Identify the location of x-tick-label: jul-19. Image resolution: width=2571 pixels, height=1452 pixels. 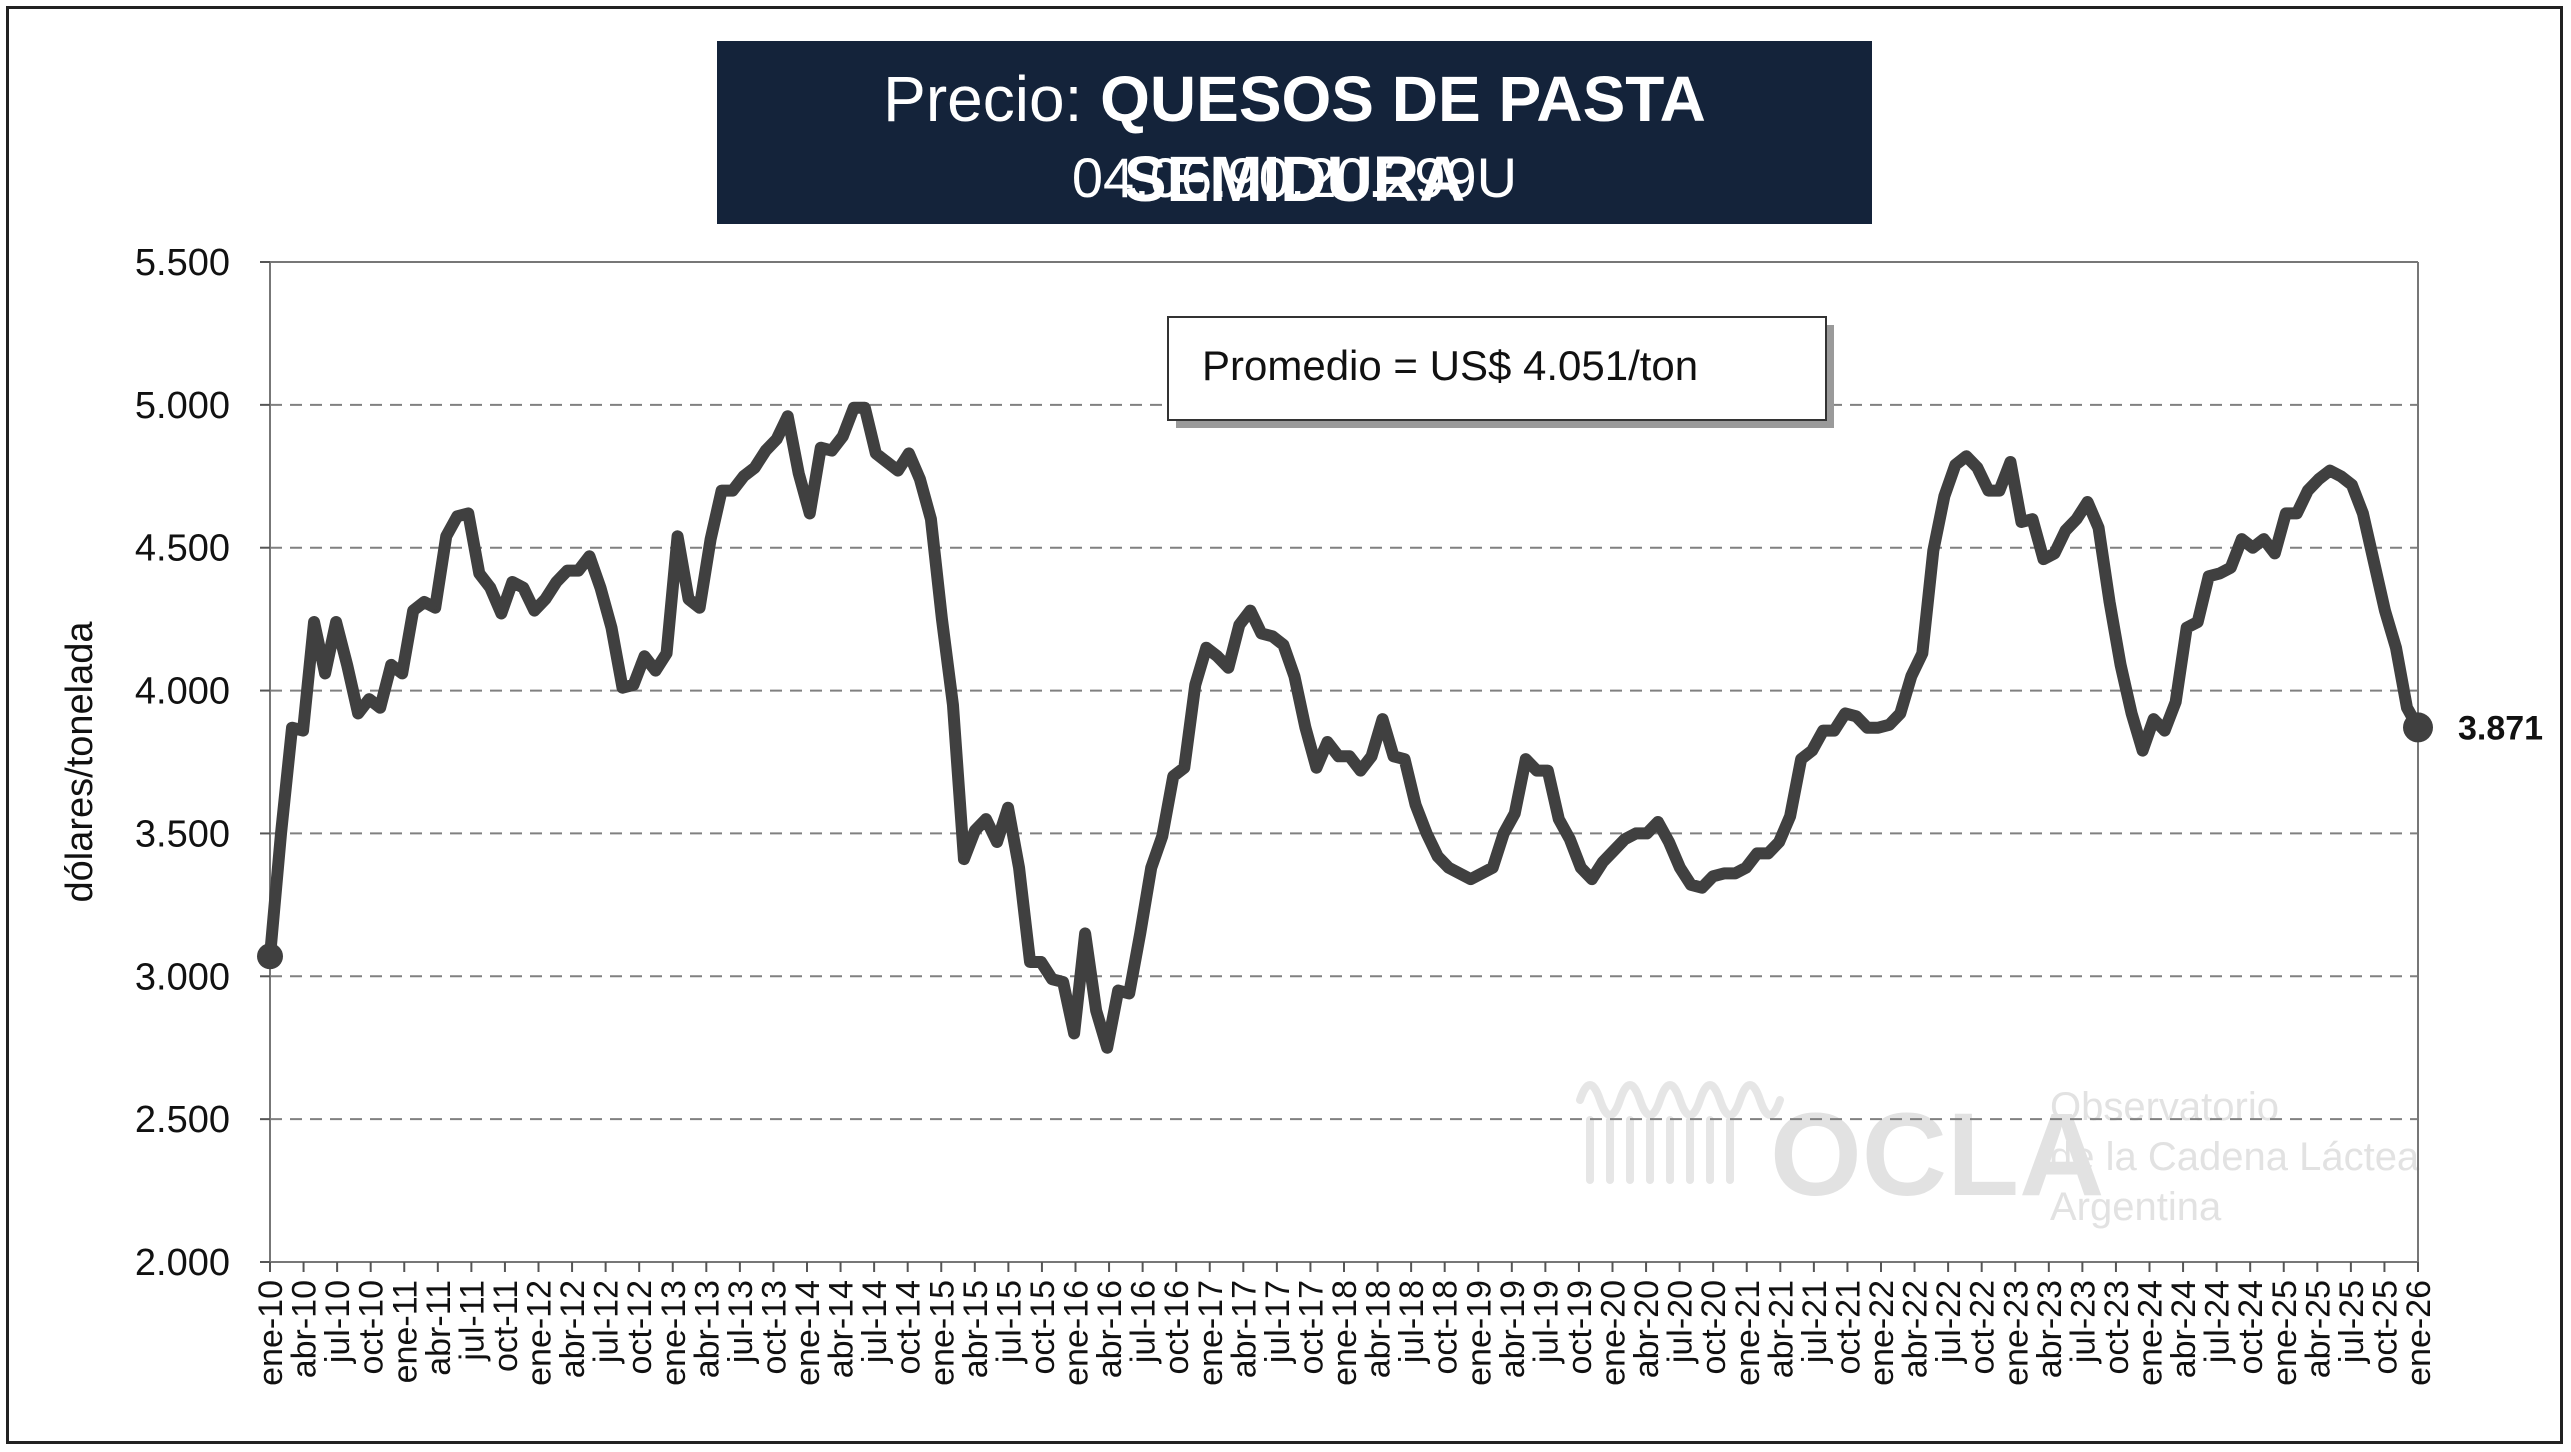
(1546, 1322).